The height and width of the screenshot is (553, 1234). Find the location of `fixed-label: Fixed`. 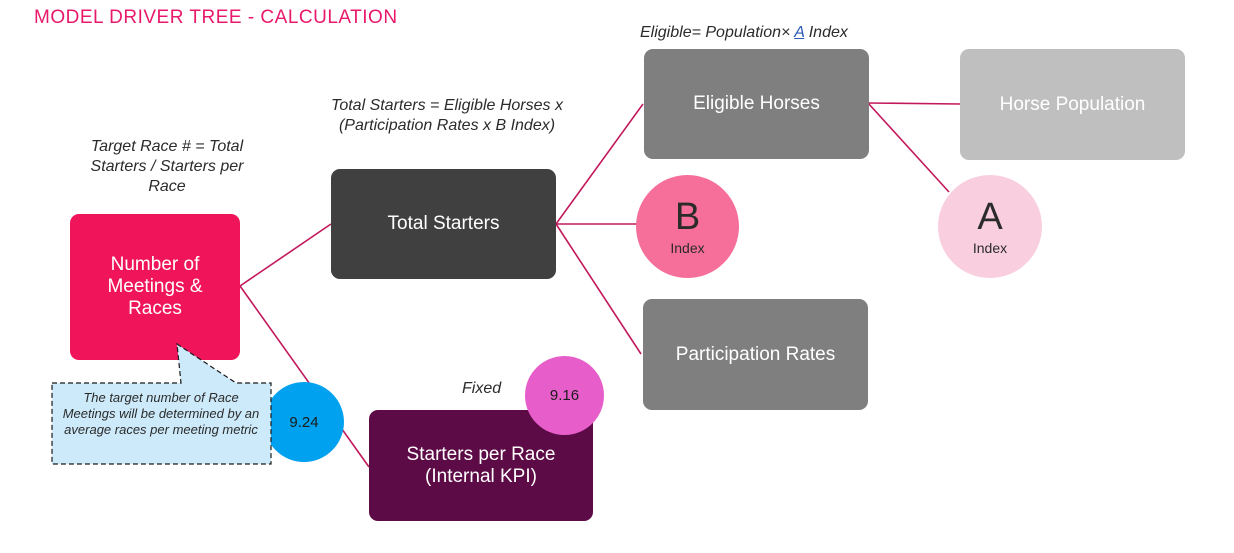

fixed-label: Fixed is located at coordinates (482, 388).